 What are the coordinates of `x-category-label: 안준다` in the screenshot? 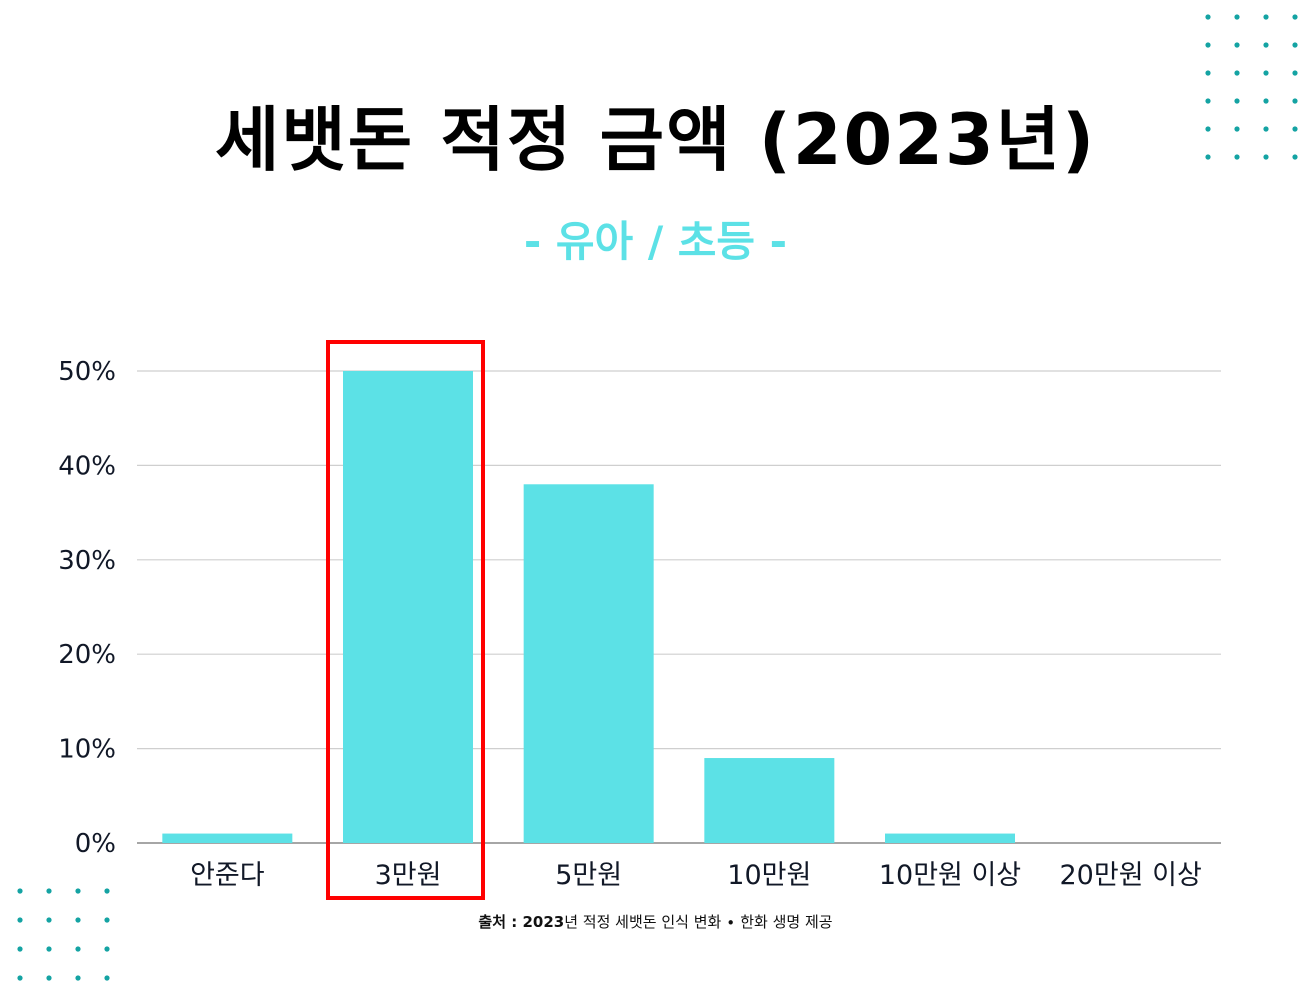 It's located at (227, 875).